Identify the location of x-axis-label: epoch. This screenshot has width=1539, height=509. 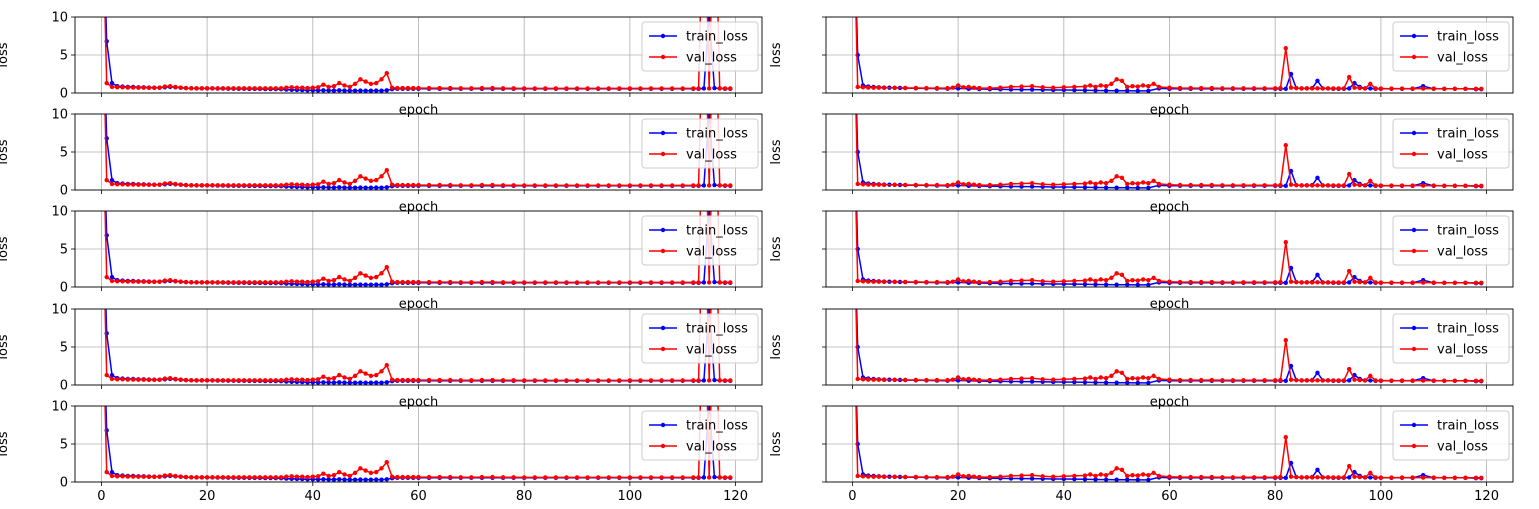
(419, 304).